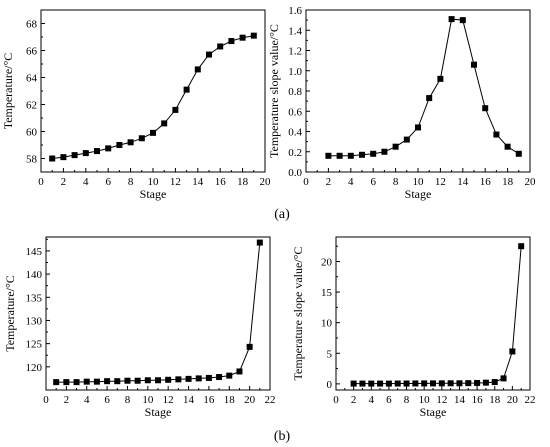 The height and width of the screenshot is (447, 550). I want to click on y-tick-label: 125, so click(34, 345).